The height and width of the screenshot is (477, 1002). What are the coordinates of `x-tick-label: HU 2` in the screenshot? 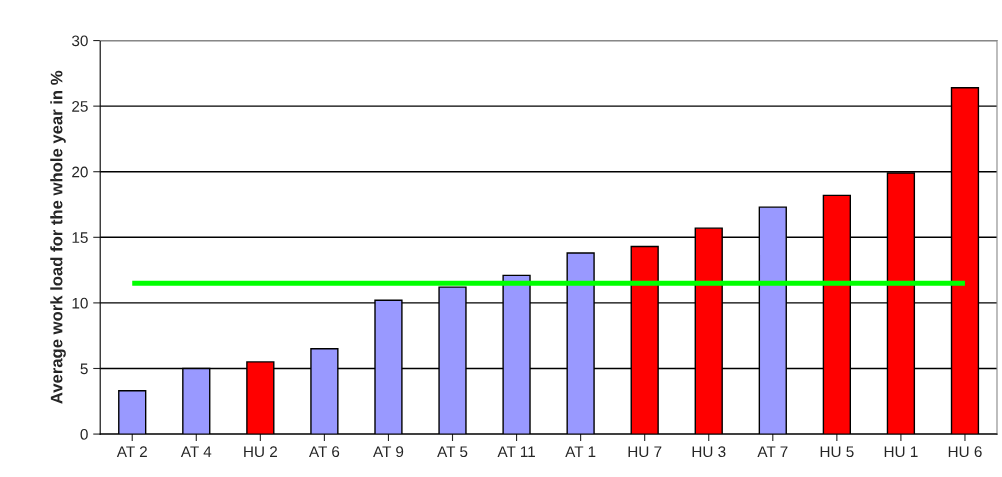 It's located at (260, 452).